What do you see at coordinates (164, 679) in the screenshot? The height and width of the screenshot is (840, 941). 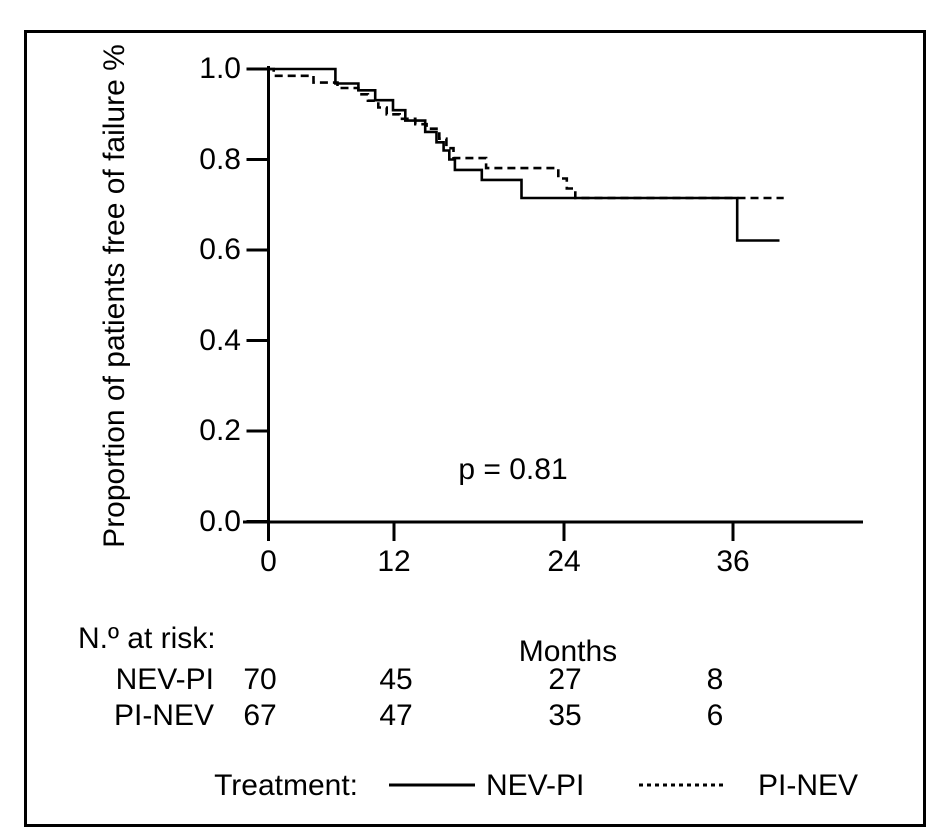 I see `risk-row-label: NEV-PI` at bounding box center [164, 679].